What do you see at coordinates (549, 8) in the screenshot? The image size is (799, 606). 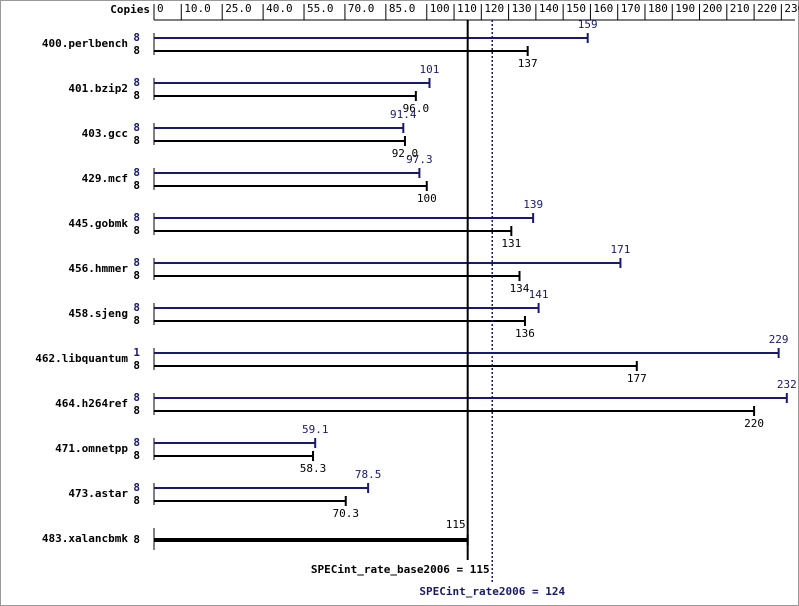 I see `x-tick-label: 140` at bounding box center [549, 8].